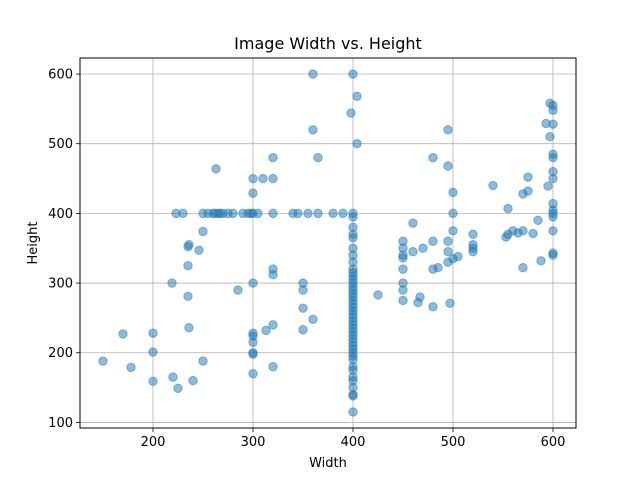  Describe the element at coordinates (253, 442) in the screenshot. I see `x-tick-label: 300` at that location.